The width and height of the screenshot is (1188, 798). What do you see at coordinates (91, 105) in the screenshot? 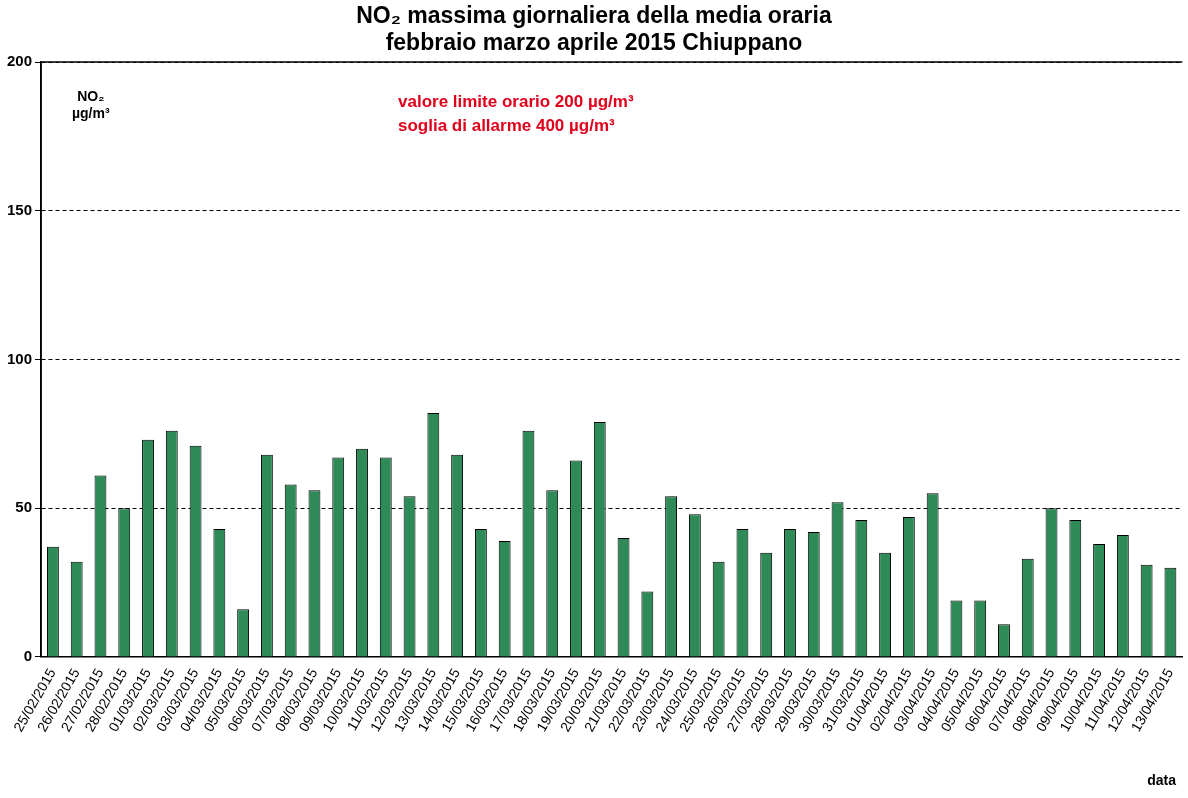
I see `y-axis-title: NO₂ µg/m³` at bounding box center [91, 105].